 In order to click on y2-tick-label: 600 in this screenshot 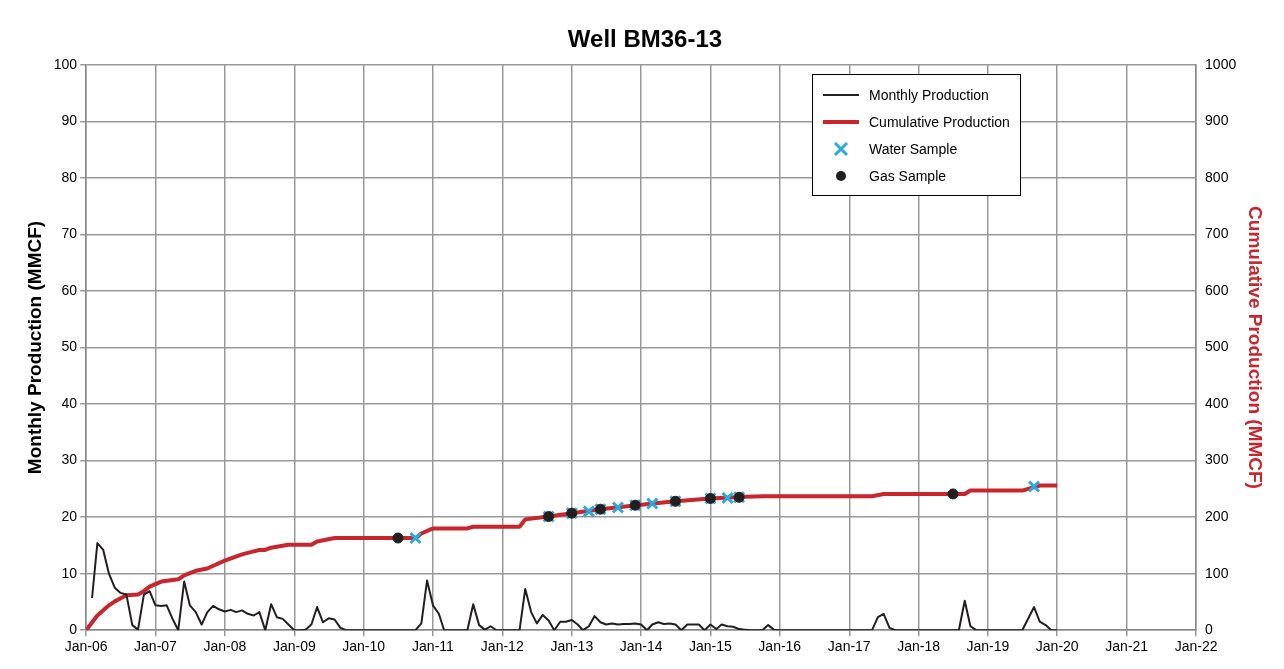, I will do `click(1217, 289)`.